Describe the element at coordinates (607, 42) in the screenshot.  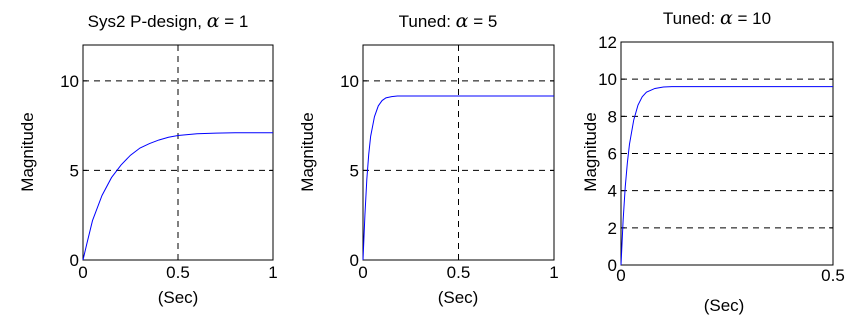
I see `y-tick-label: 12` at that location.